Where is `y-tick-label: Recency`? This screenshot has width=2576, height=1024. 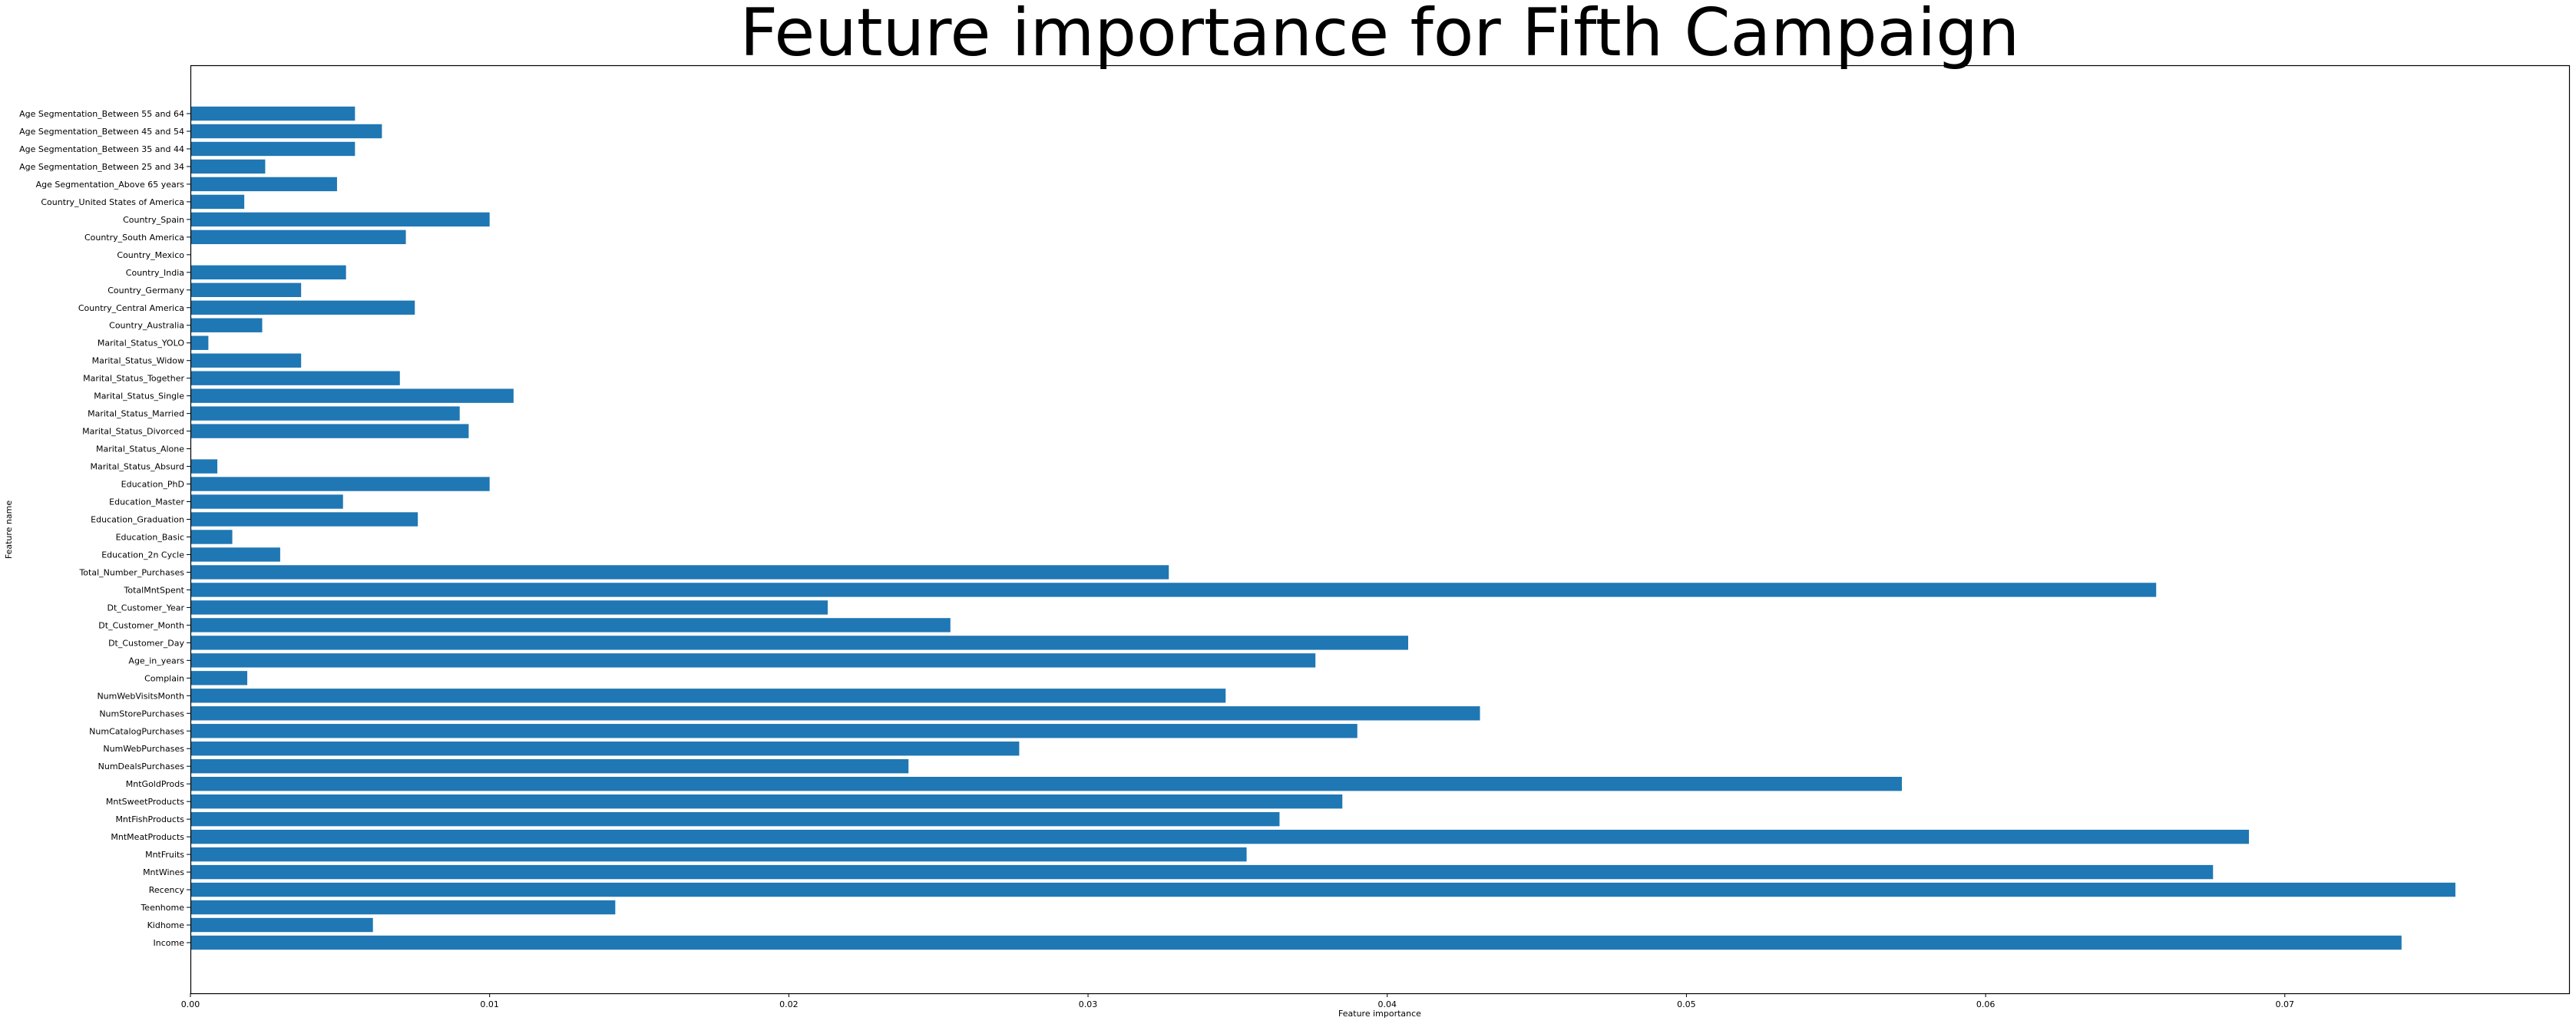
y-tick-label: Recency is located at coordinates (167, 890).